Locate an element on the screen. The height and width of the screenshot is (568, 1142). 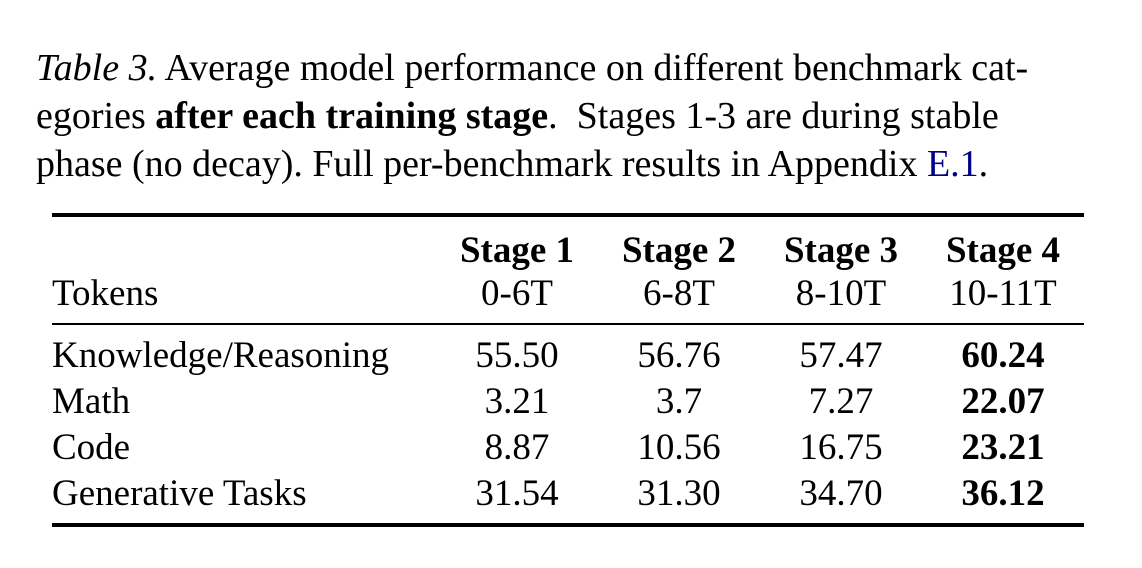
header-stage-2: Stage 2 is located at coordinates (679, 250).